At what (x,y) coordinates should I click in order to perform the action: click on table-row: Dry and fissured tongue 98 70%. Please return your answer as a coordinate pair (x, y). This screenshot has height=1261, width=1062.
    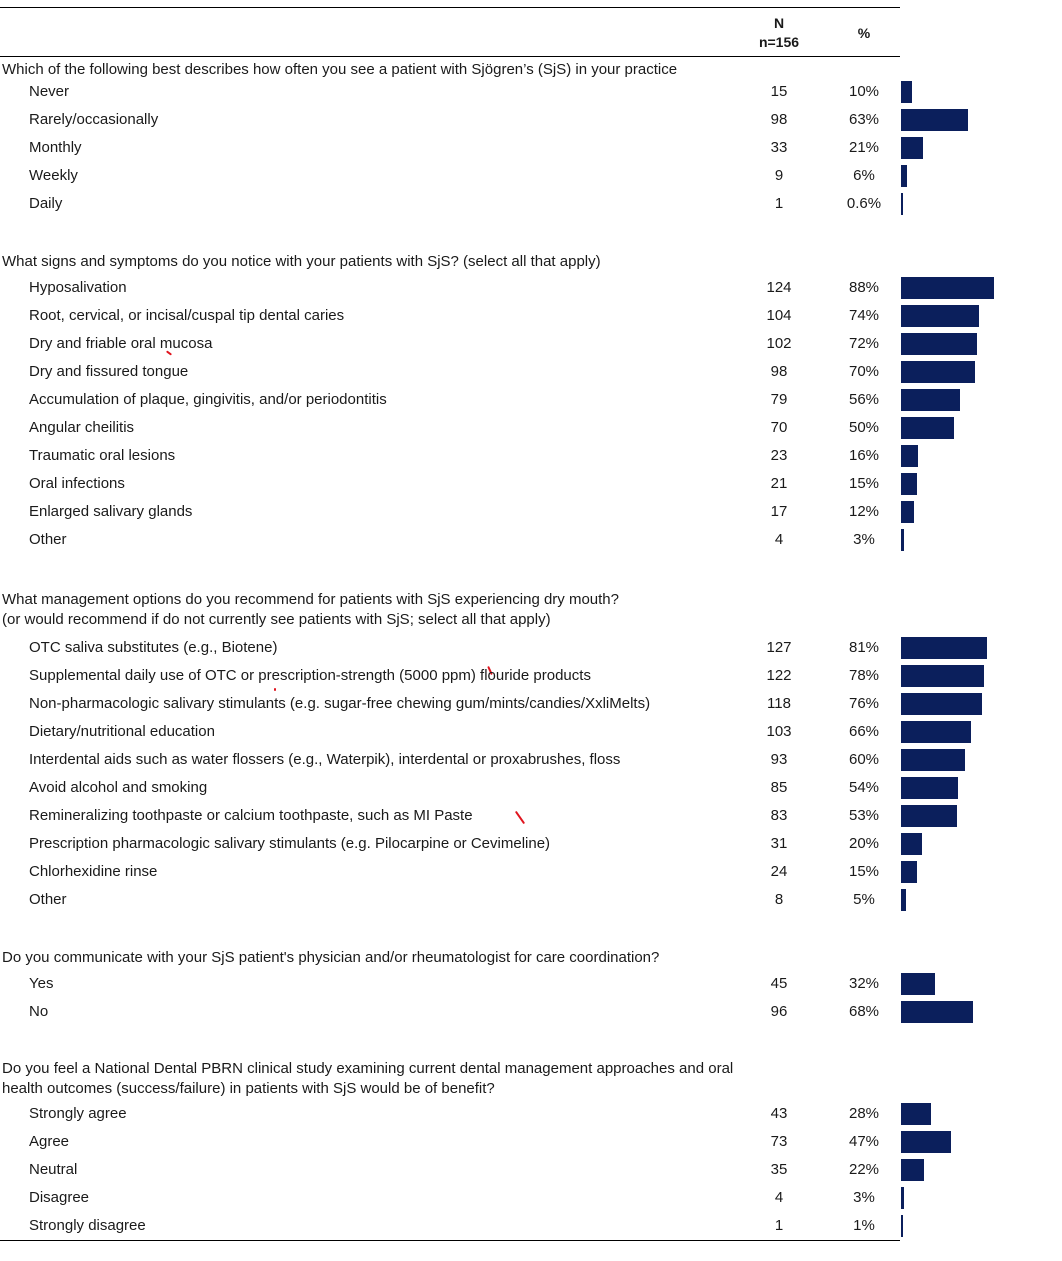
    Looking at the image, I should click on (531, 372).